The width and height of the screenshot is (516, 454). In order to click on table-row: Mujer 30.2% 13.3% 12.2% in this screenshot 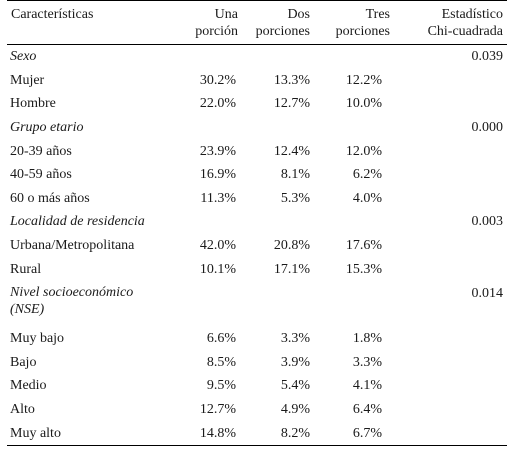, I will do `click(257, 81)`.